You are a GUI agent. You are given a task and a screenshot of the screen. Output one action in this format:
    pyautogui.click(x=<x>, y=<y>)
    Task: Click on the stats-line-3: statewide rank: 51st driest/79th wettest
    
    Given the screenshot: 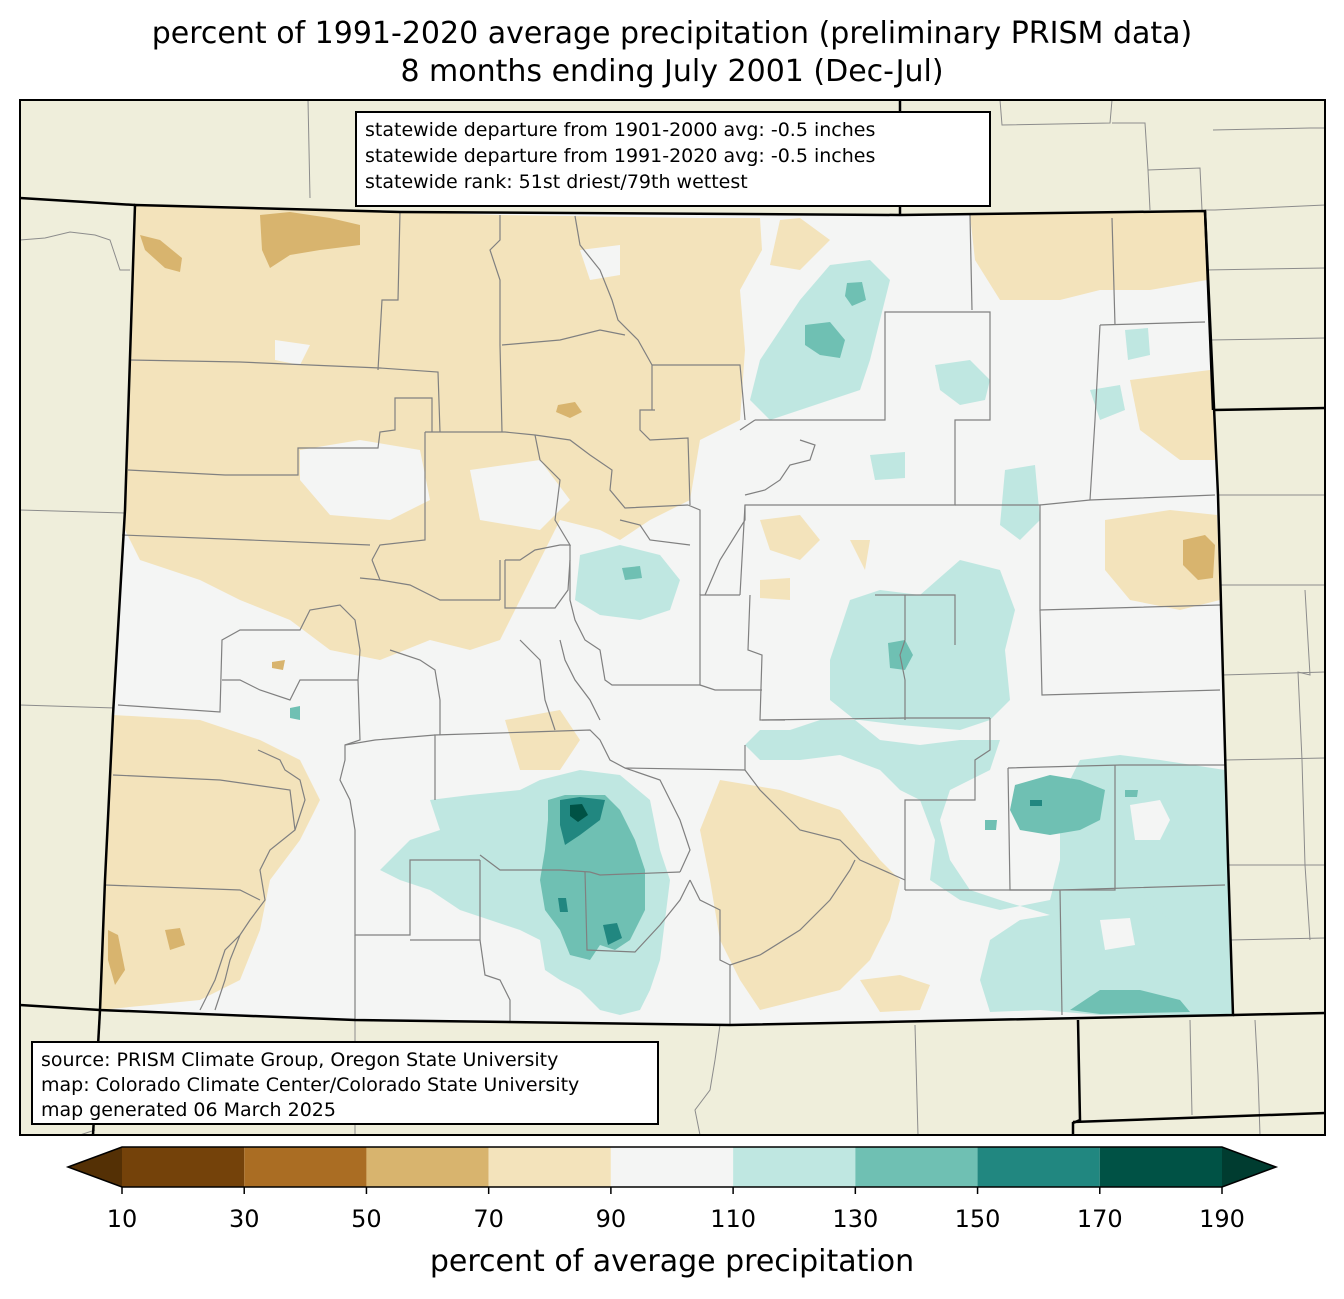 What is the action you would take?
    pyautogui.click(x=556, y=182)
    